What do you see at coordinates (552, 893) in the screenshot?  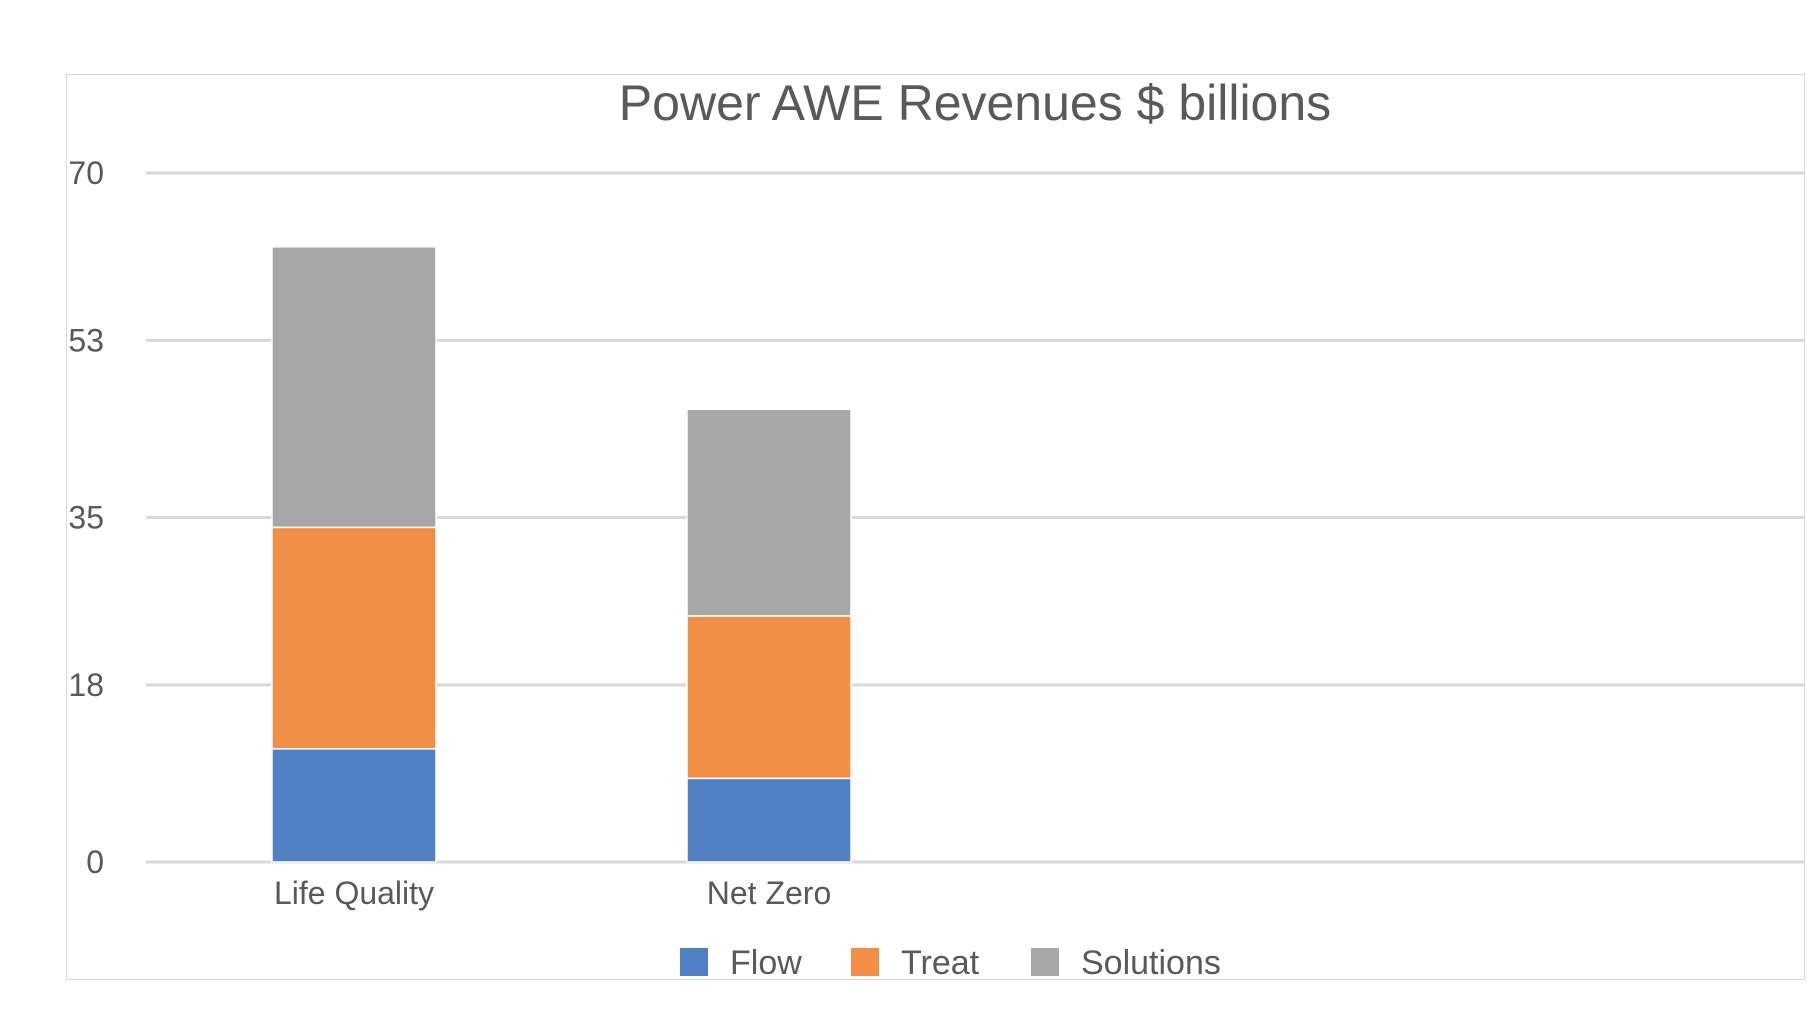 I see `x-axis-categories: Life Quality Net Zero` at bounding box center [552, 893].